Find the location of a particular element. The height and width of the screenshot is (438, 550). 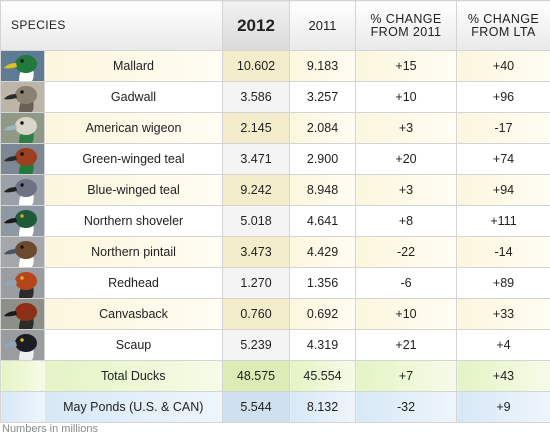

table-row: Northern shoveler 5.018 4.641 +8 +111 is located at coordinates (275, 221).